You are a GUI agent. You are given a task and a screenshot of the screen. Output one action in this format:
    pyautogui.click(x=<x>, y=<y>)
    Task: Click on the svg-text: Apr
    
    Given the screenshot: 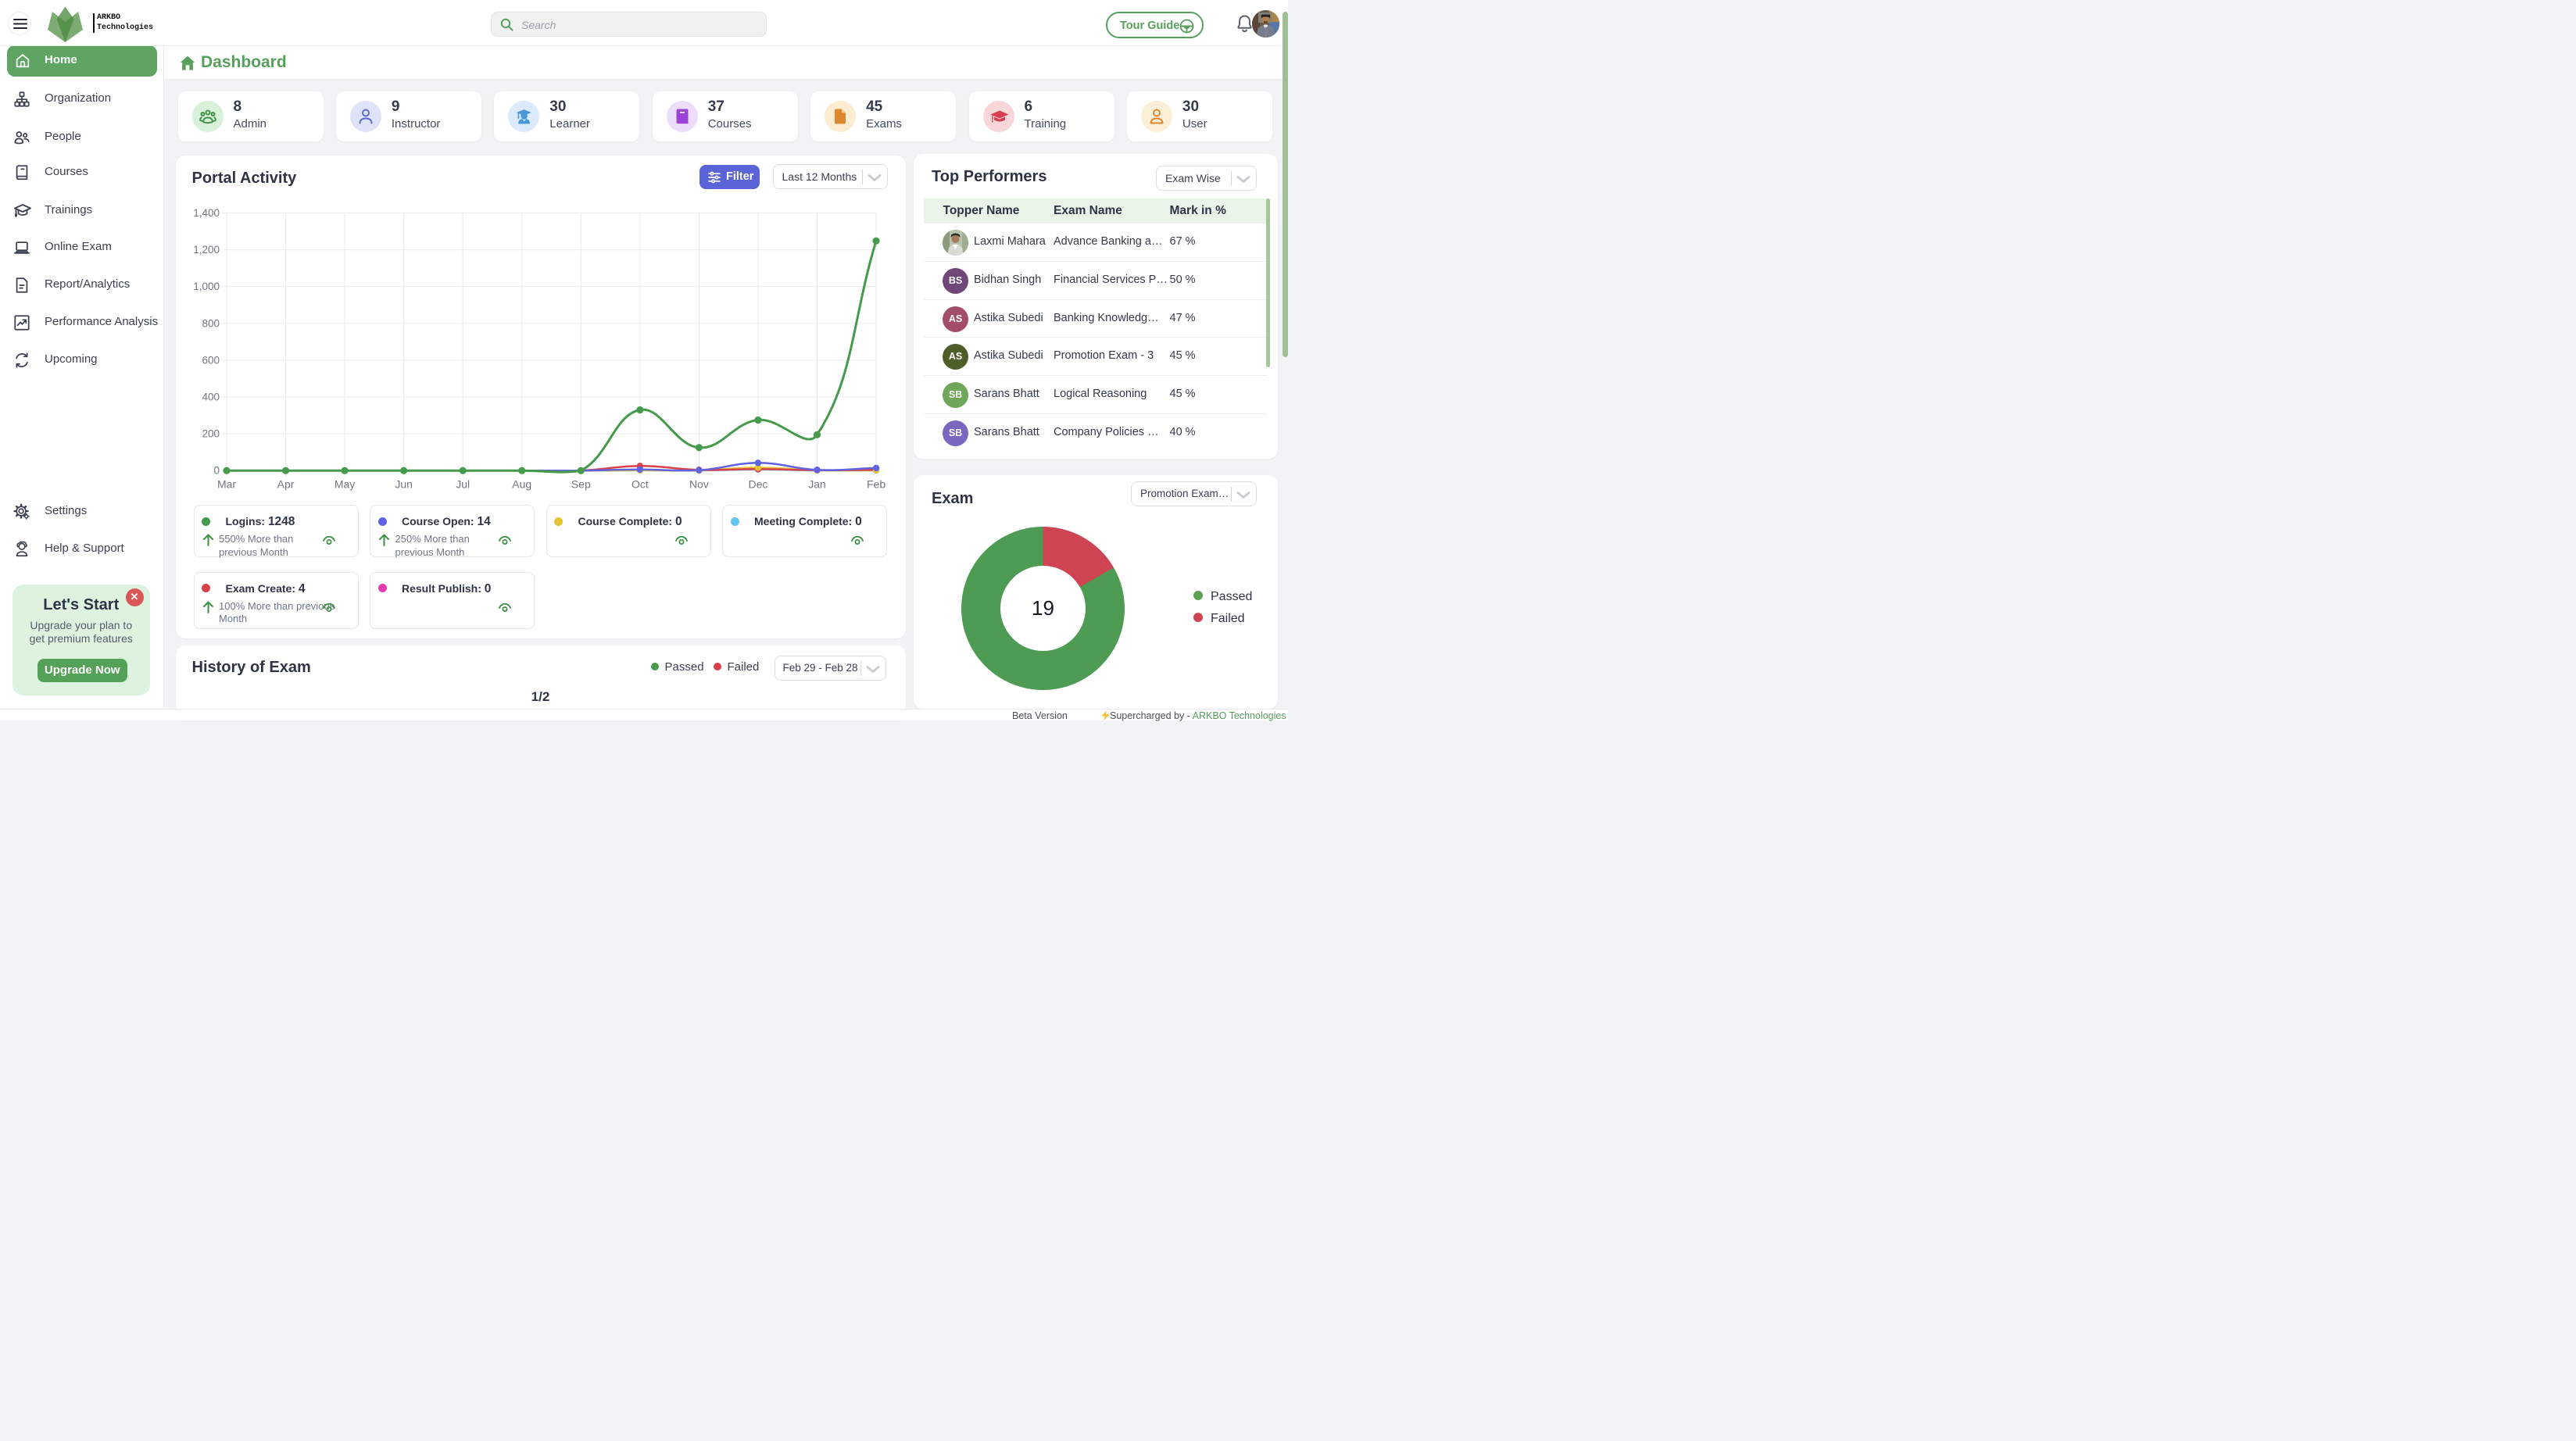 What is the action you would take?
    pyautogui.click(x=285, y=483)
    